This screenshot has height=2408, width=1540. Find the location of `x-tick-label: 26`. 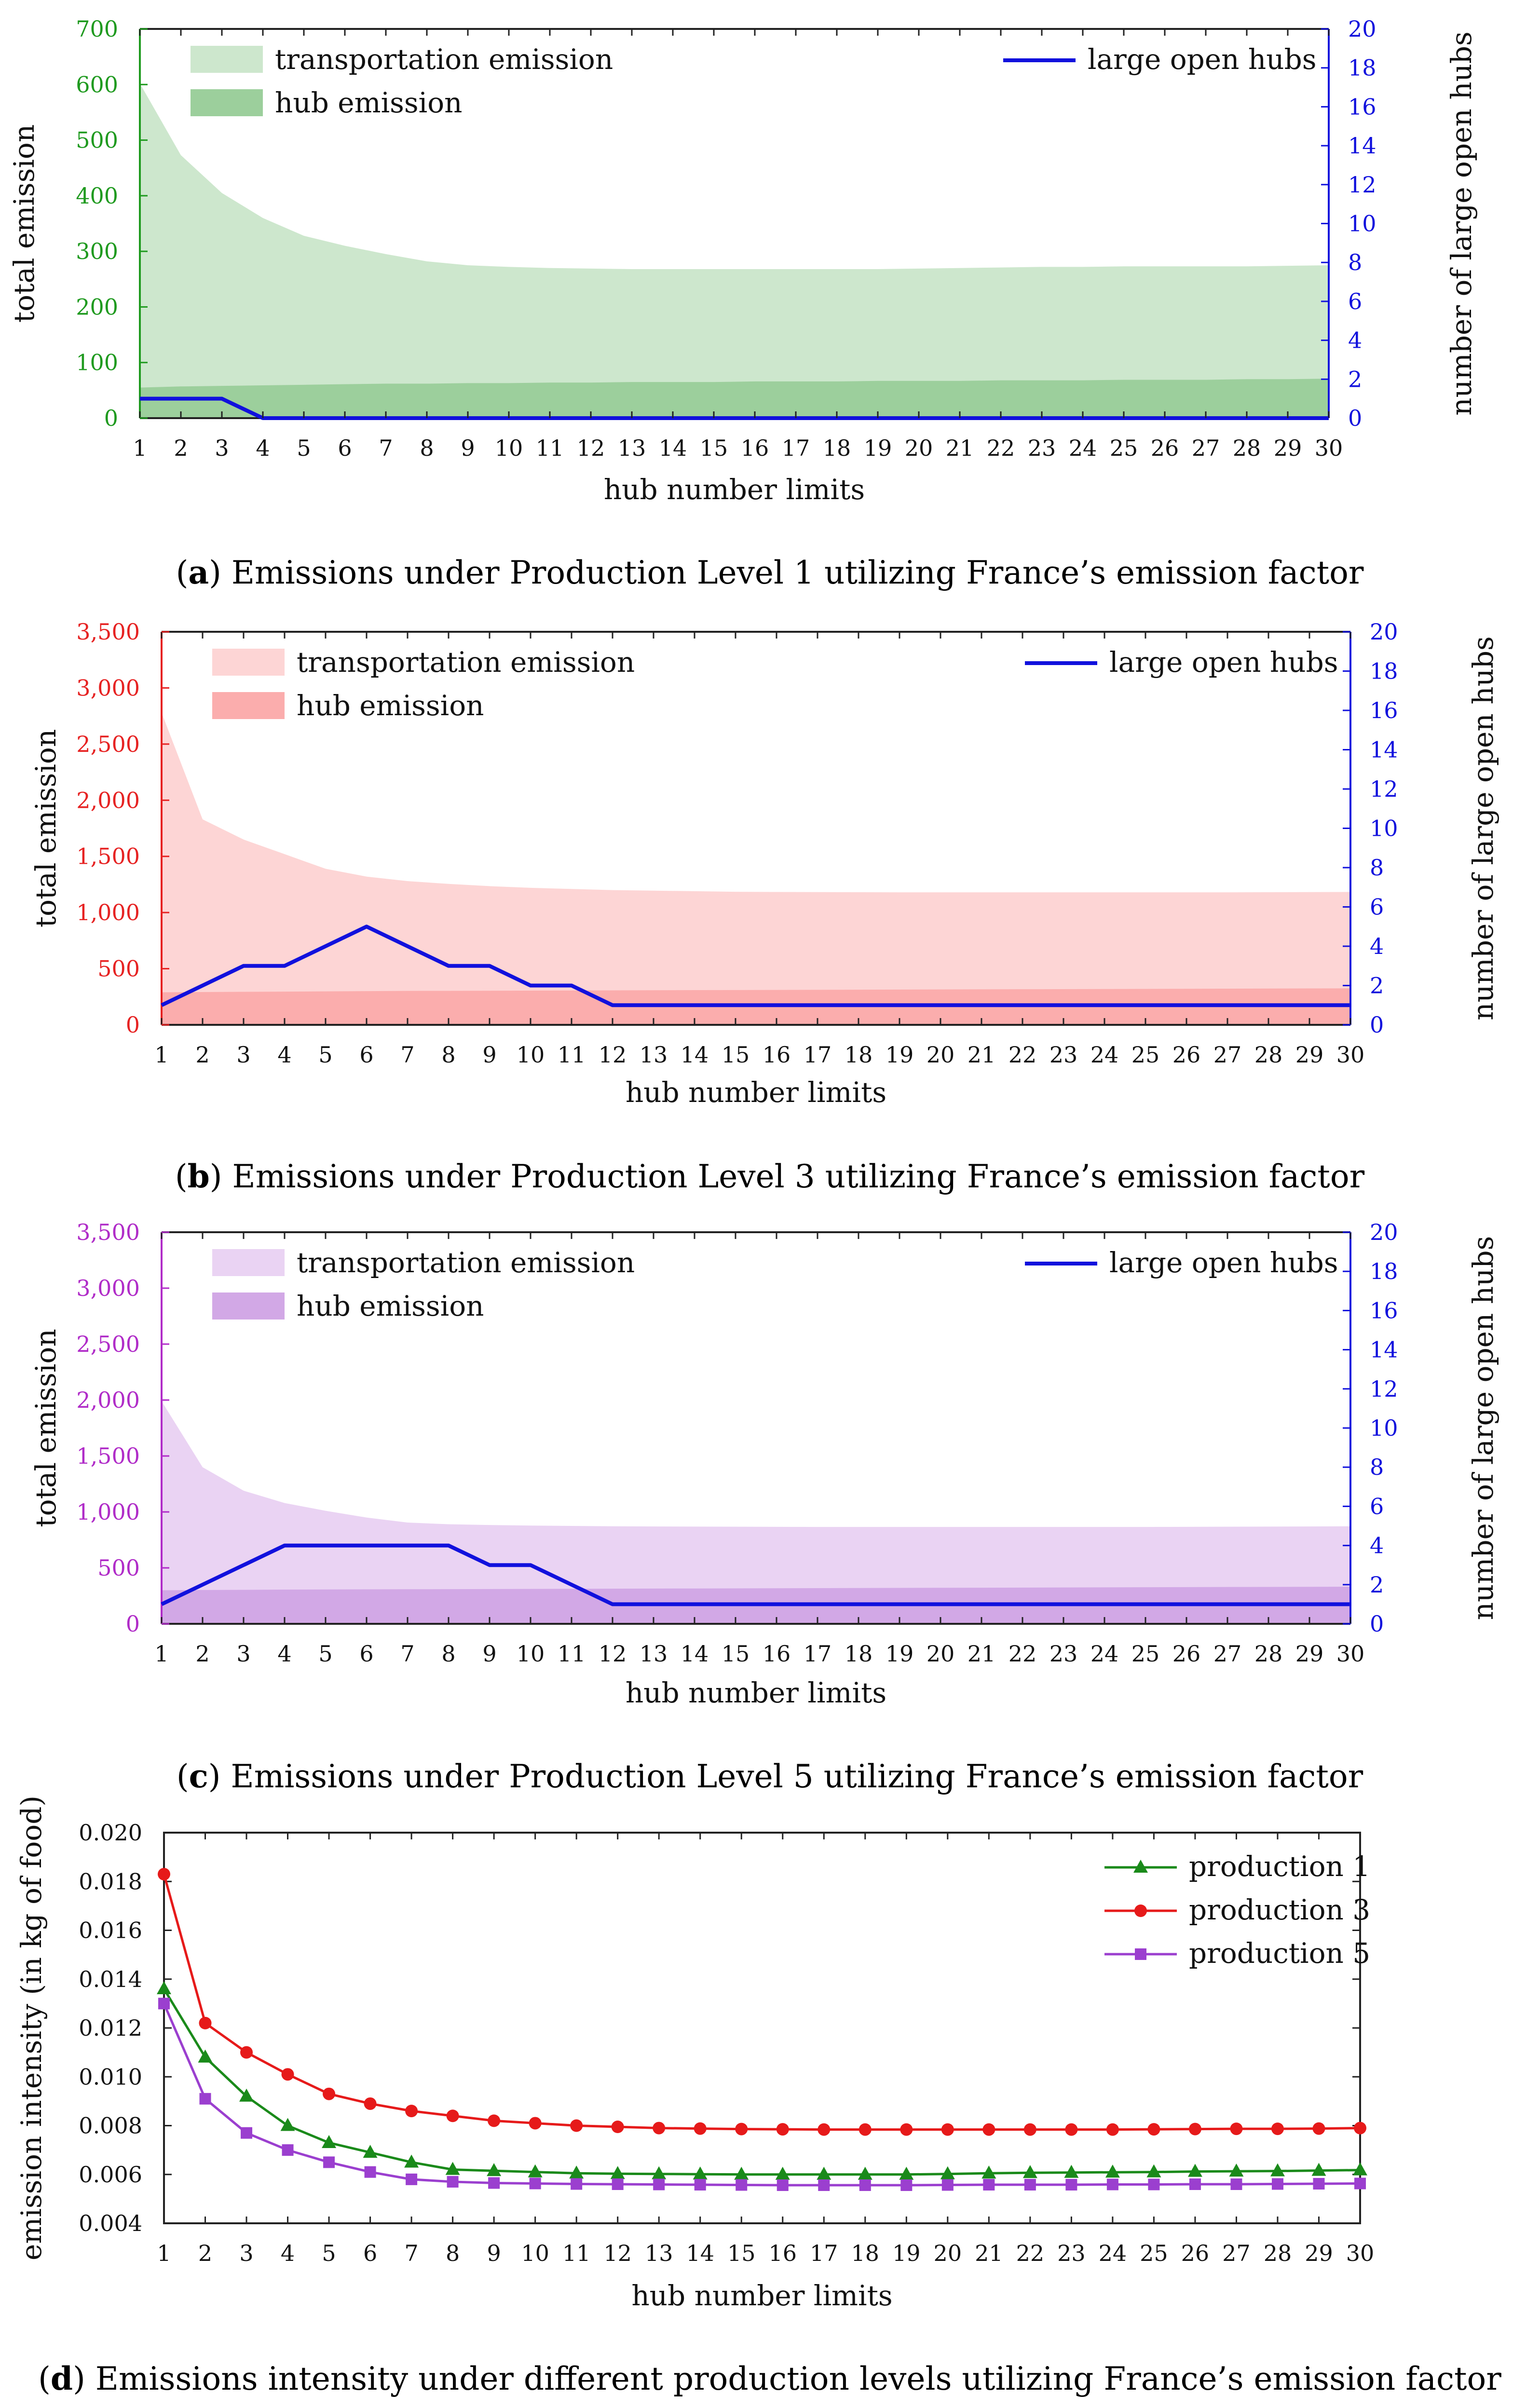

x-tick-label: 26 is located at coordinates (1195, 2253).